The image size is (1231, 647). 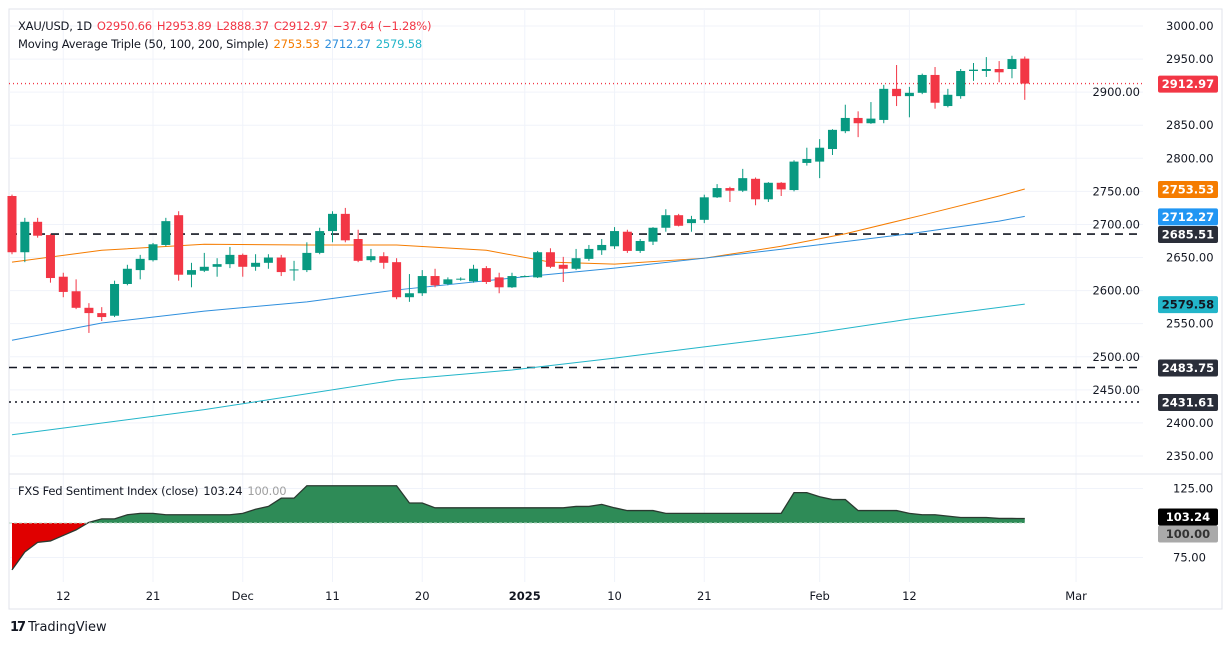 What do you see at coordinates (108, 491) in the screenshot?
I see `sentiment-title: FXS Fed Sentiment Index (close)` at bounding box center [108, 491].